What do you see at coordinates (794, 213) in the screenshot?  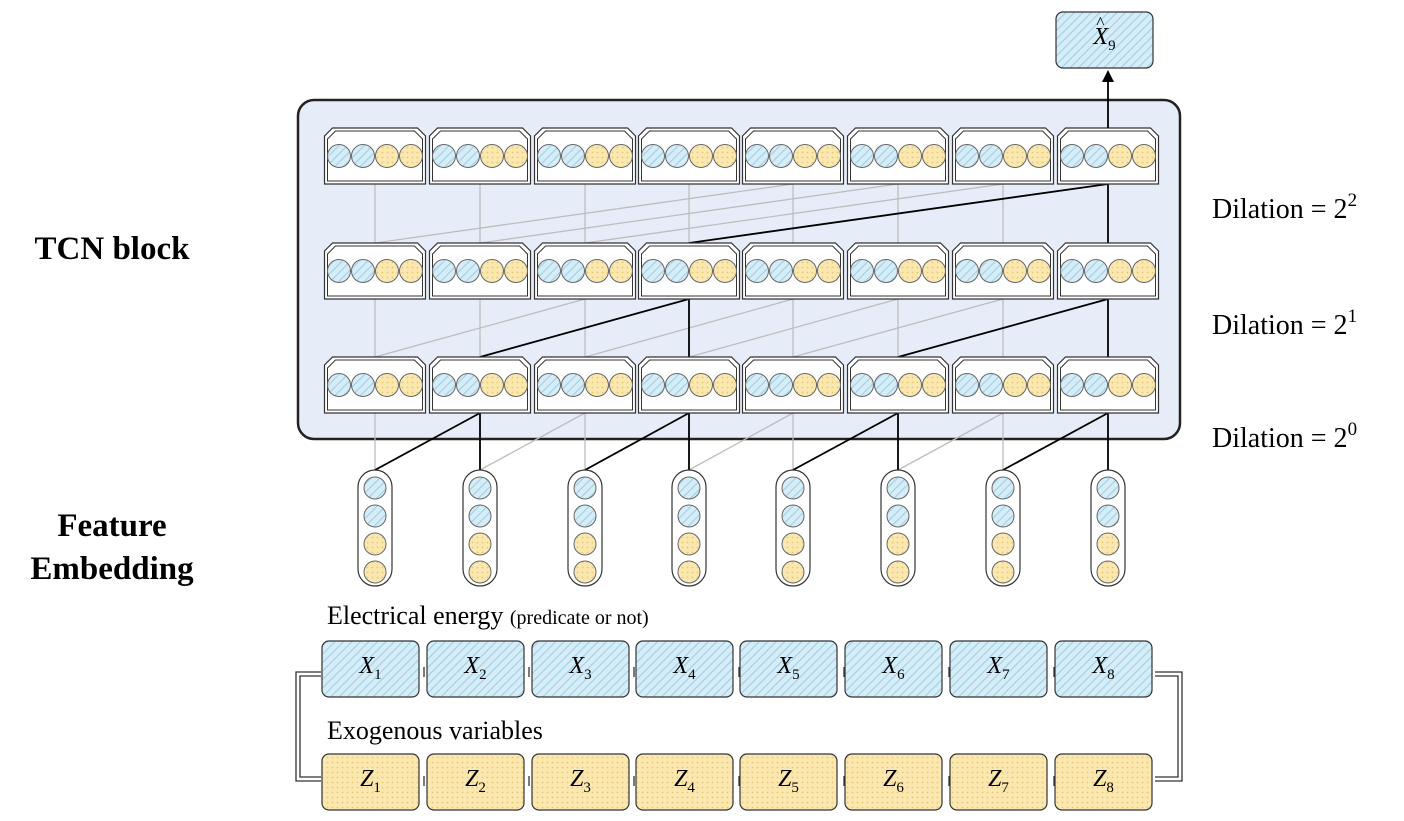 I see `edge-l2-to-l3` at bounding box center [794, 213].